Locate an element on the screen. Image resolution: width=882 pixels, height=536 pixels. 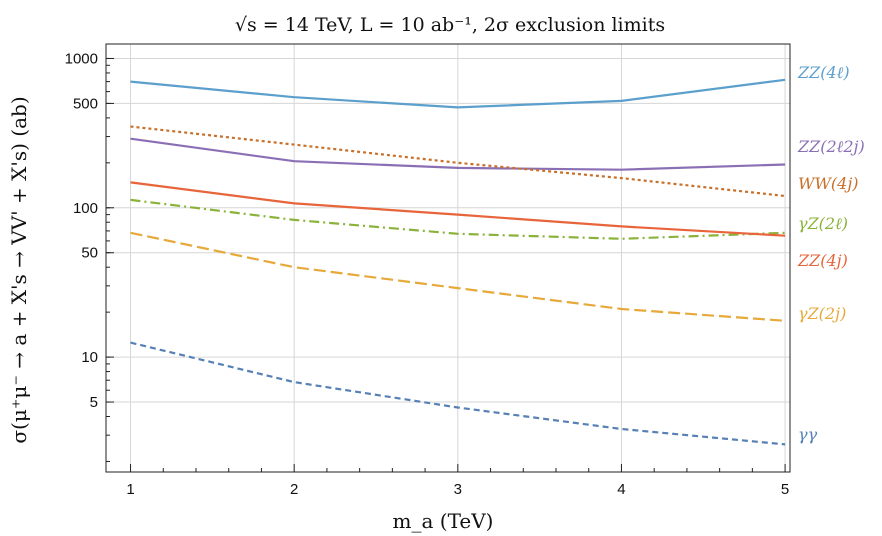
series-label: WW(4j) is located at coordinates (828, 183).